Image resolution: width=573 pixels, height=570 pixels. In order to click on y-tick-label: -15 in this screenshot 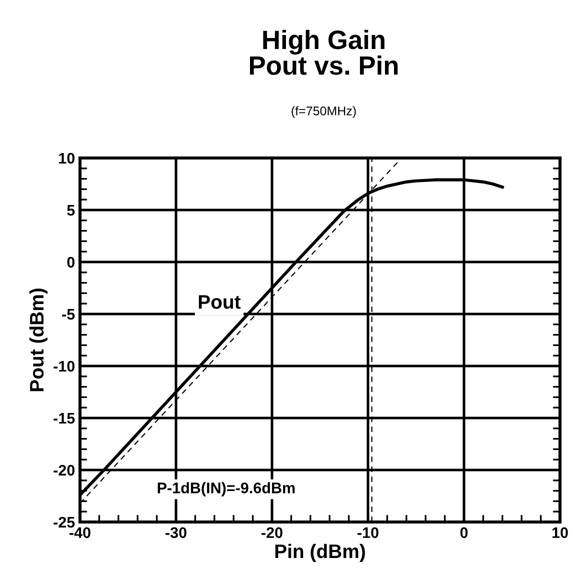, I will do `click(64, 418)`.